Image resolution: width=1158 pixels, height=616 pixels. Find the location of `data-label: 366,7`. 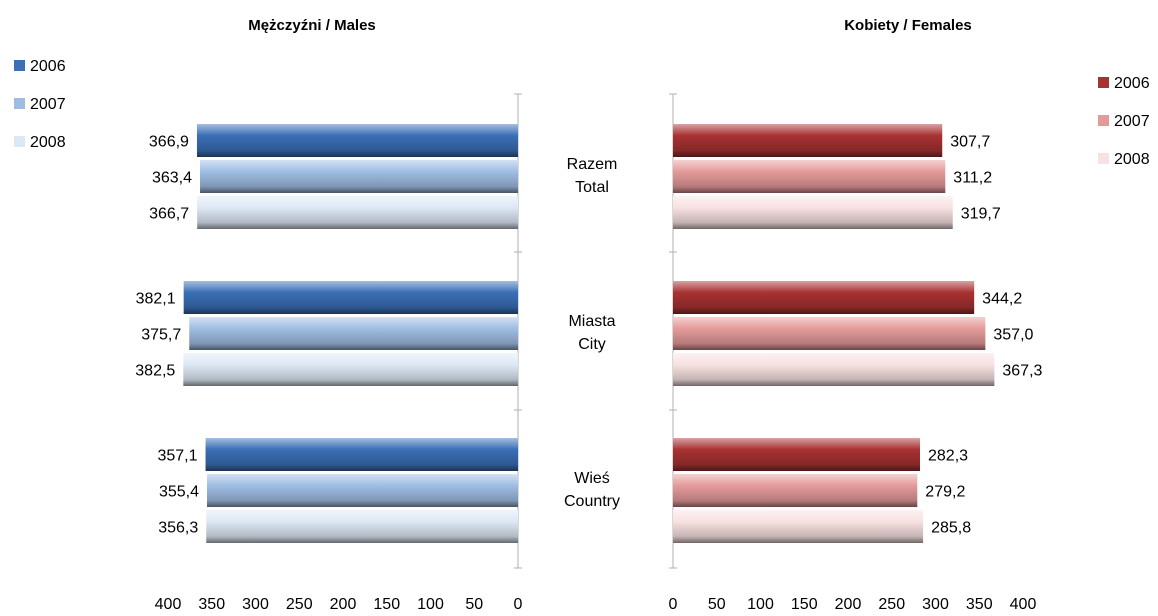

data-label: 366,7 is located at coordinates (169, 214).